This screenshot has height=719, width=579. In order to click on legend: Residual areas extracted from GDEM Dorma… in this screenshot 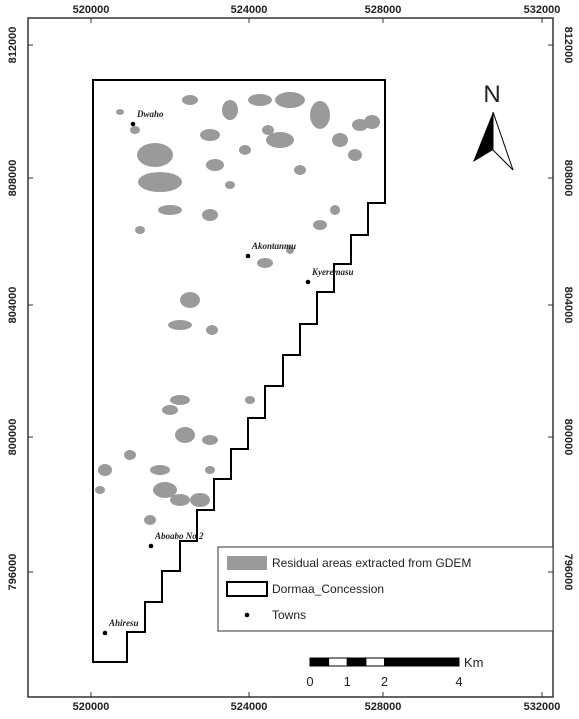, I will do `click(385, 589)`.